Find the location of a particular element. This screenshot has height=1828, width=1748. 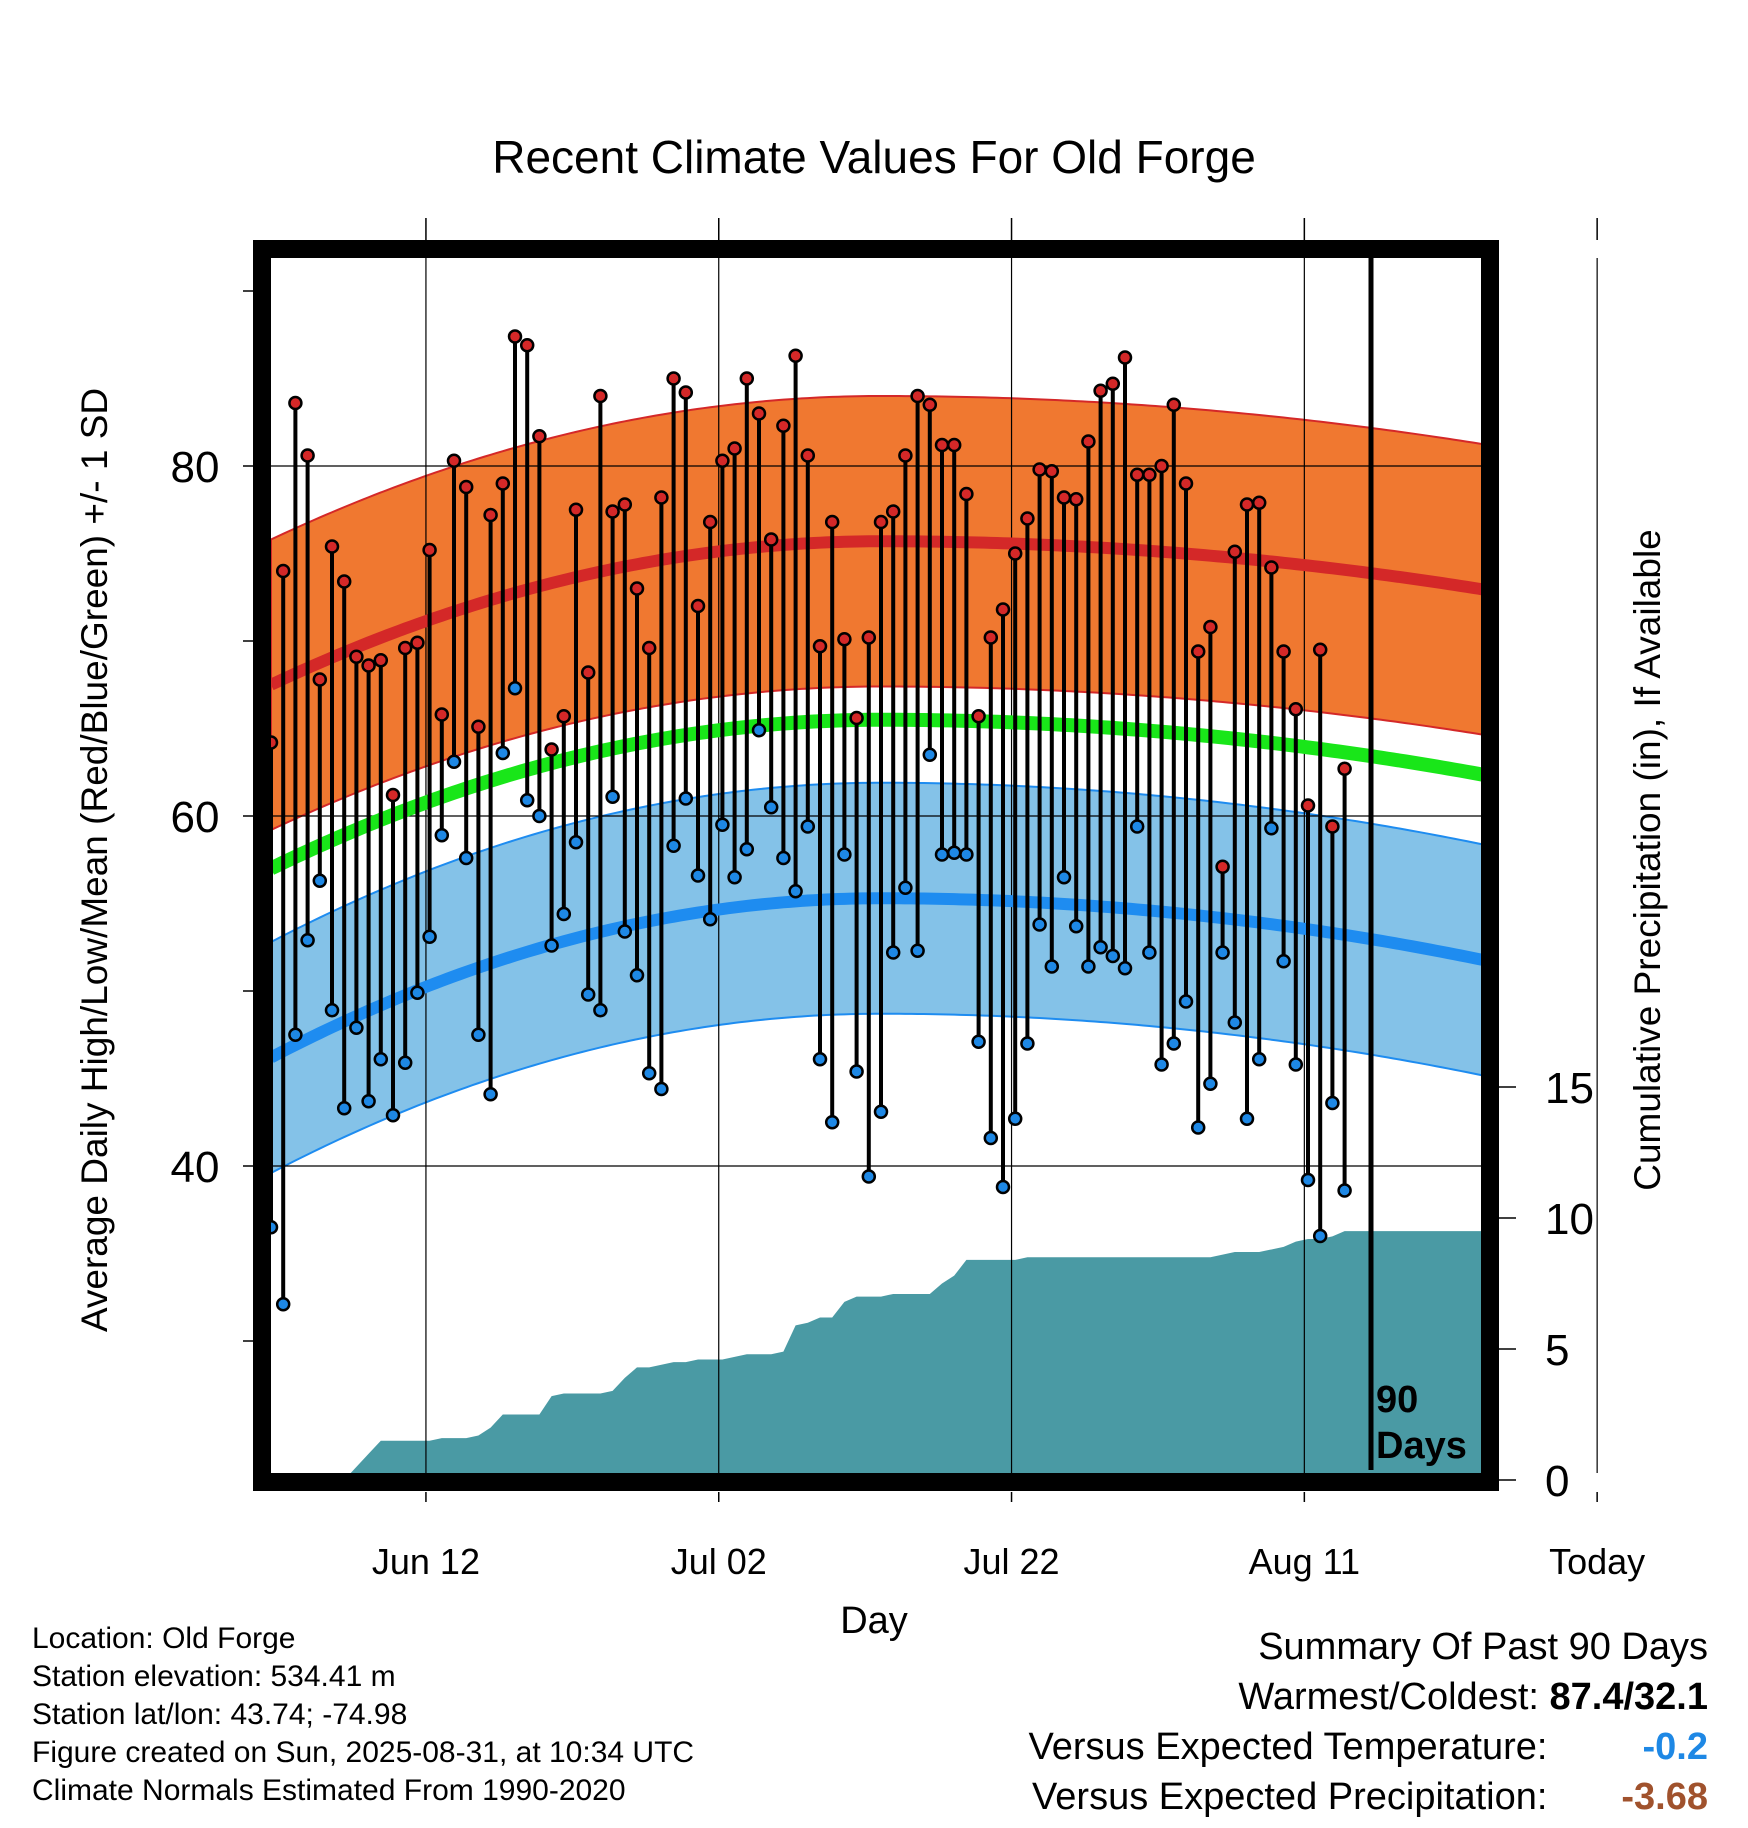

elevation-text: Station elevation: 534.41 m is located at coordinates (214, 1676).